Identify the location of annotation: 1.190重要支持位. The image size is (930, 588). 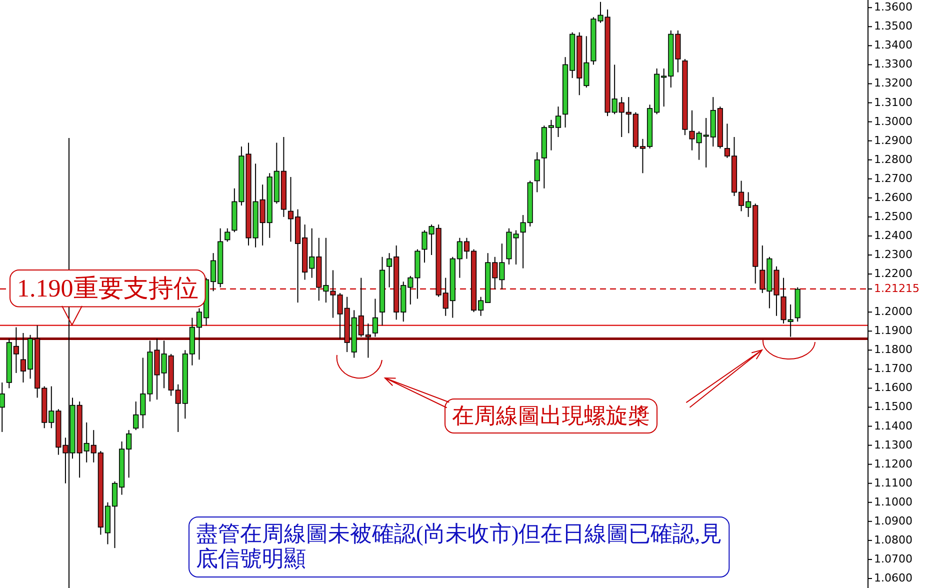
(107, 289).